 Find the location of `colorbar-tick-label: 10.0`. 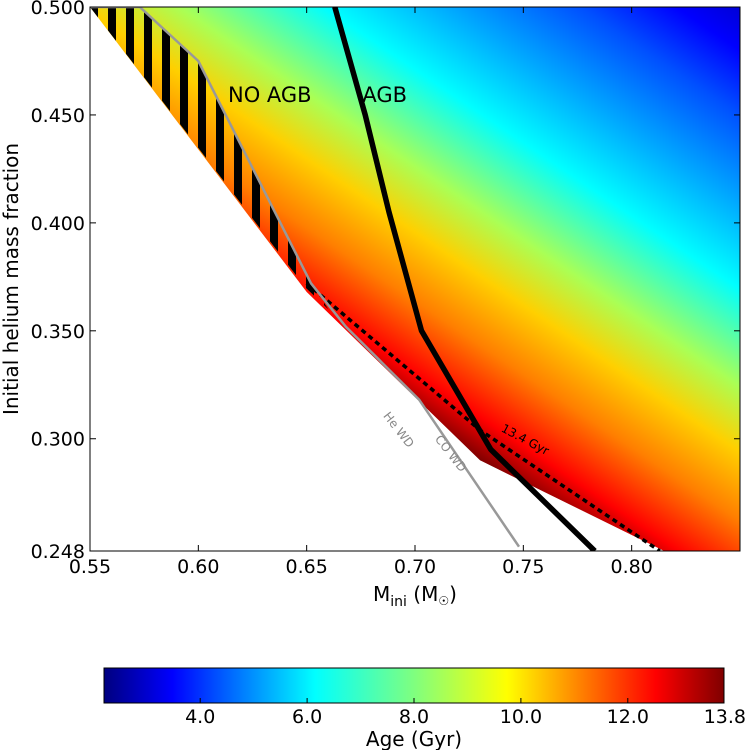

colorbar-tick-label: 10.0 is located at coordinates (521, 717).